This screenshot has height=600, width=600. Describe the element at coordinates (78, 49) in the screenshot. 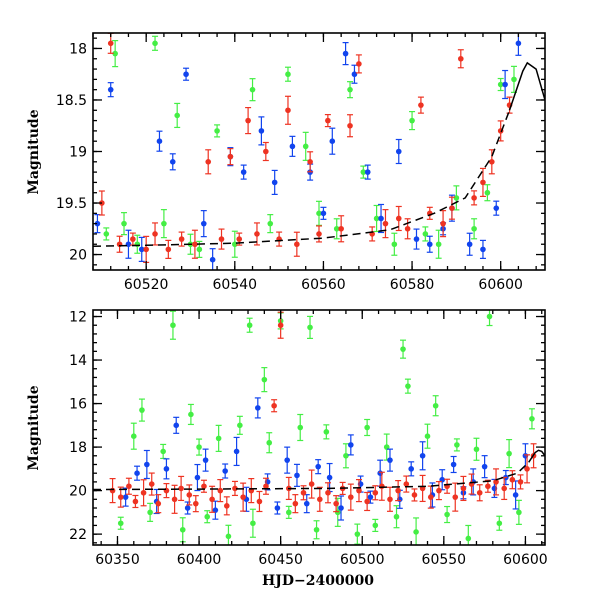

I see `top-y-tick-label: 18` at that location.